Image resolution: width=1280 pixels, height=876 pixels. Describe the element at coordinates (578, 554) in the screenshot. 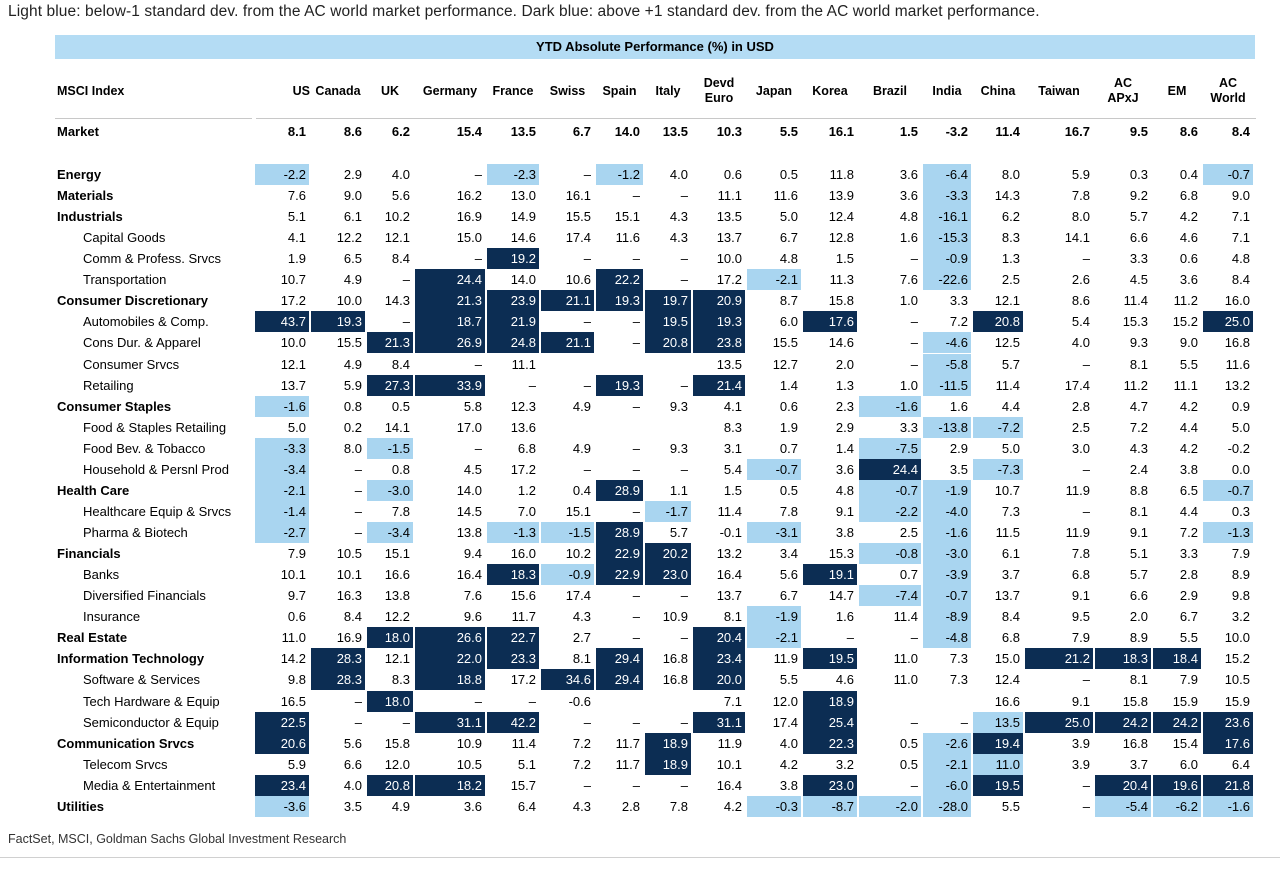

I see `table-cell: 10.2` at that location.